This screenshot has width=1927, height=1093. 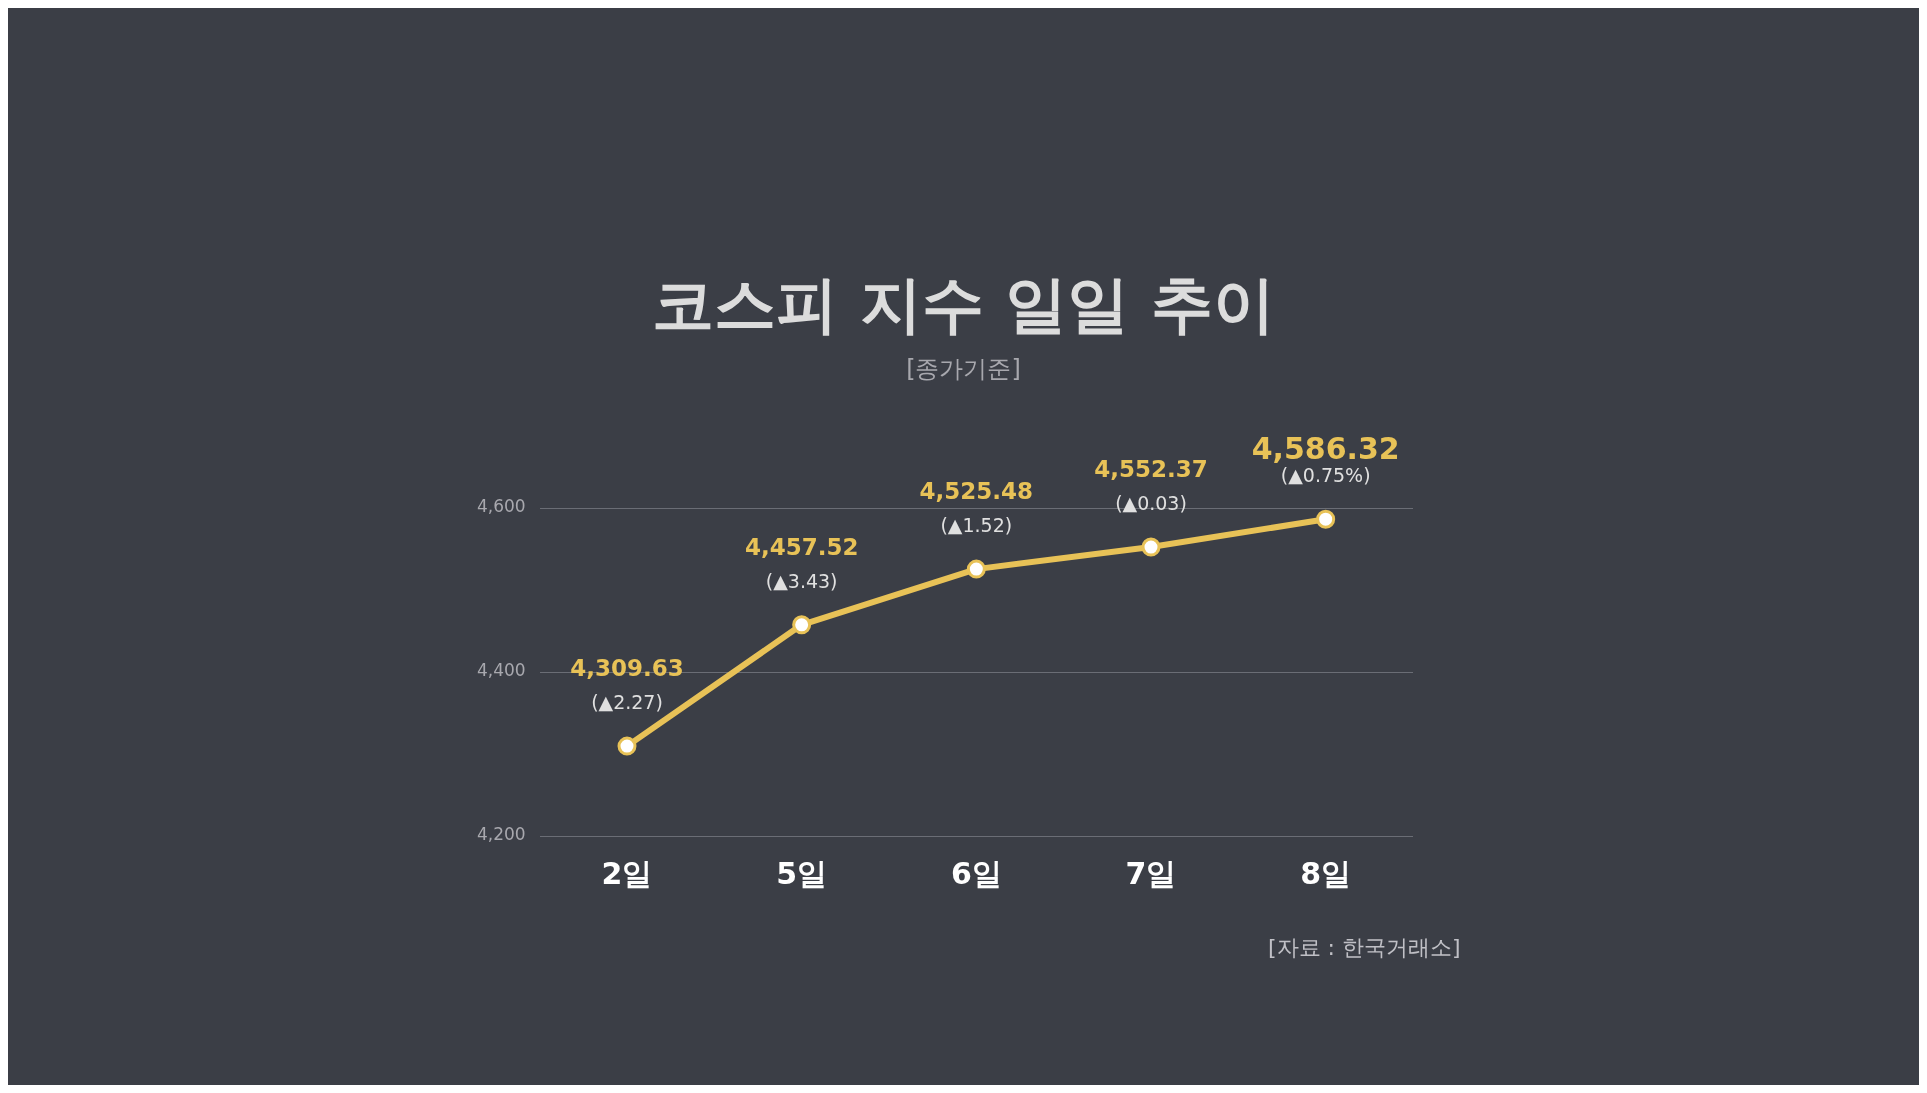 I want to click on chart-subtitle: [종가기준], so click(x=963, y=369).